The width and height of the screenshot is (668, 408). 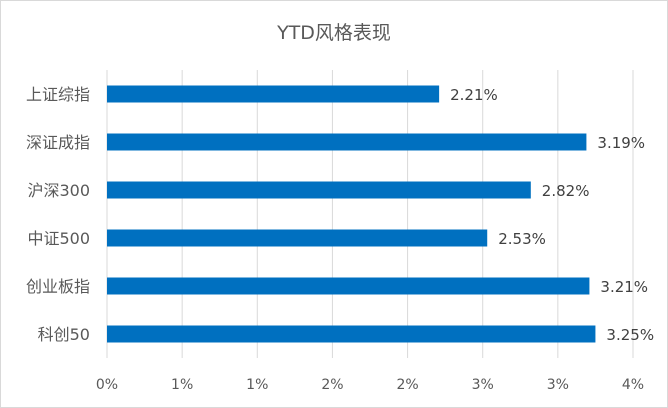 What do you see at coordinates (107, 385) in the screenshot?
I see `x-tick-label: 0%` at bounding box center [107, 385].